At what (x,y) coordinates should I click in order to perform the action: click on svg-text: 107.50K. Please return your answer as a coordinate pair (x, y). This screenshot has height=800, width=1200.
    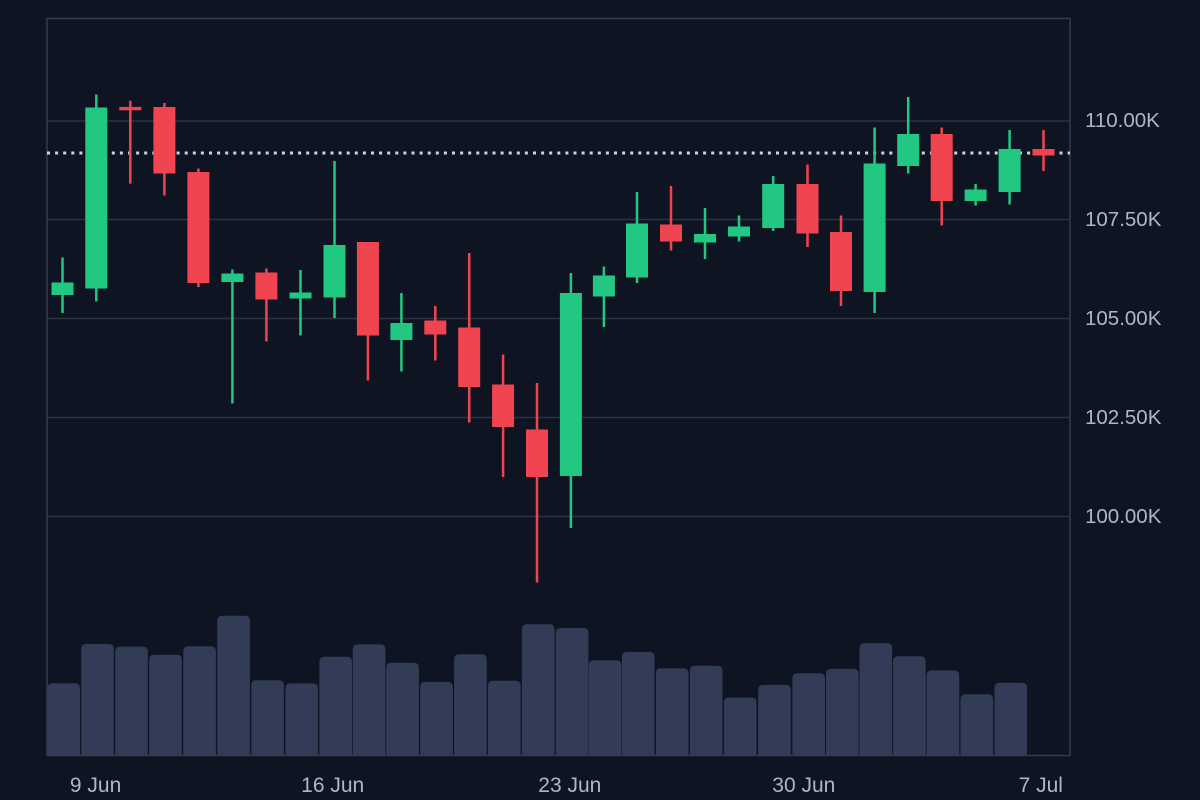
    Looking at the image, I should click on (1123, 219).